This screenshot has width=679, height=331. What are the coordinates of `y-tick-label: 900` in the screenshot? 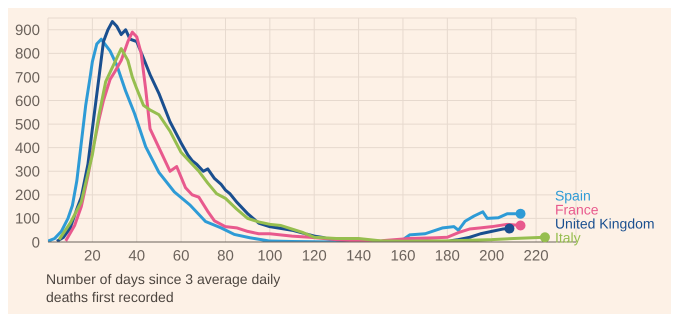 It's located at (27, 31).